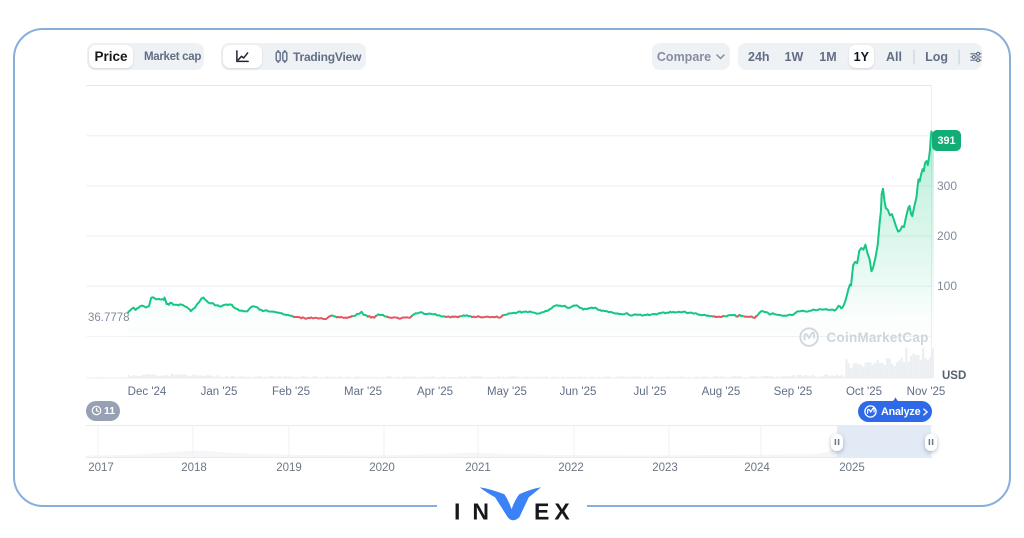 The width and height of the screenshot is (1024, 538). I want to click on svg-text: IN, so click(477, 512).